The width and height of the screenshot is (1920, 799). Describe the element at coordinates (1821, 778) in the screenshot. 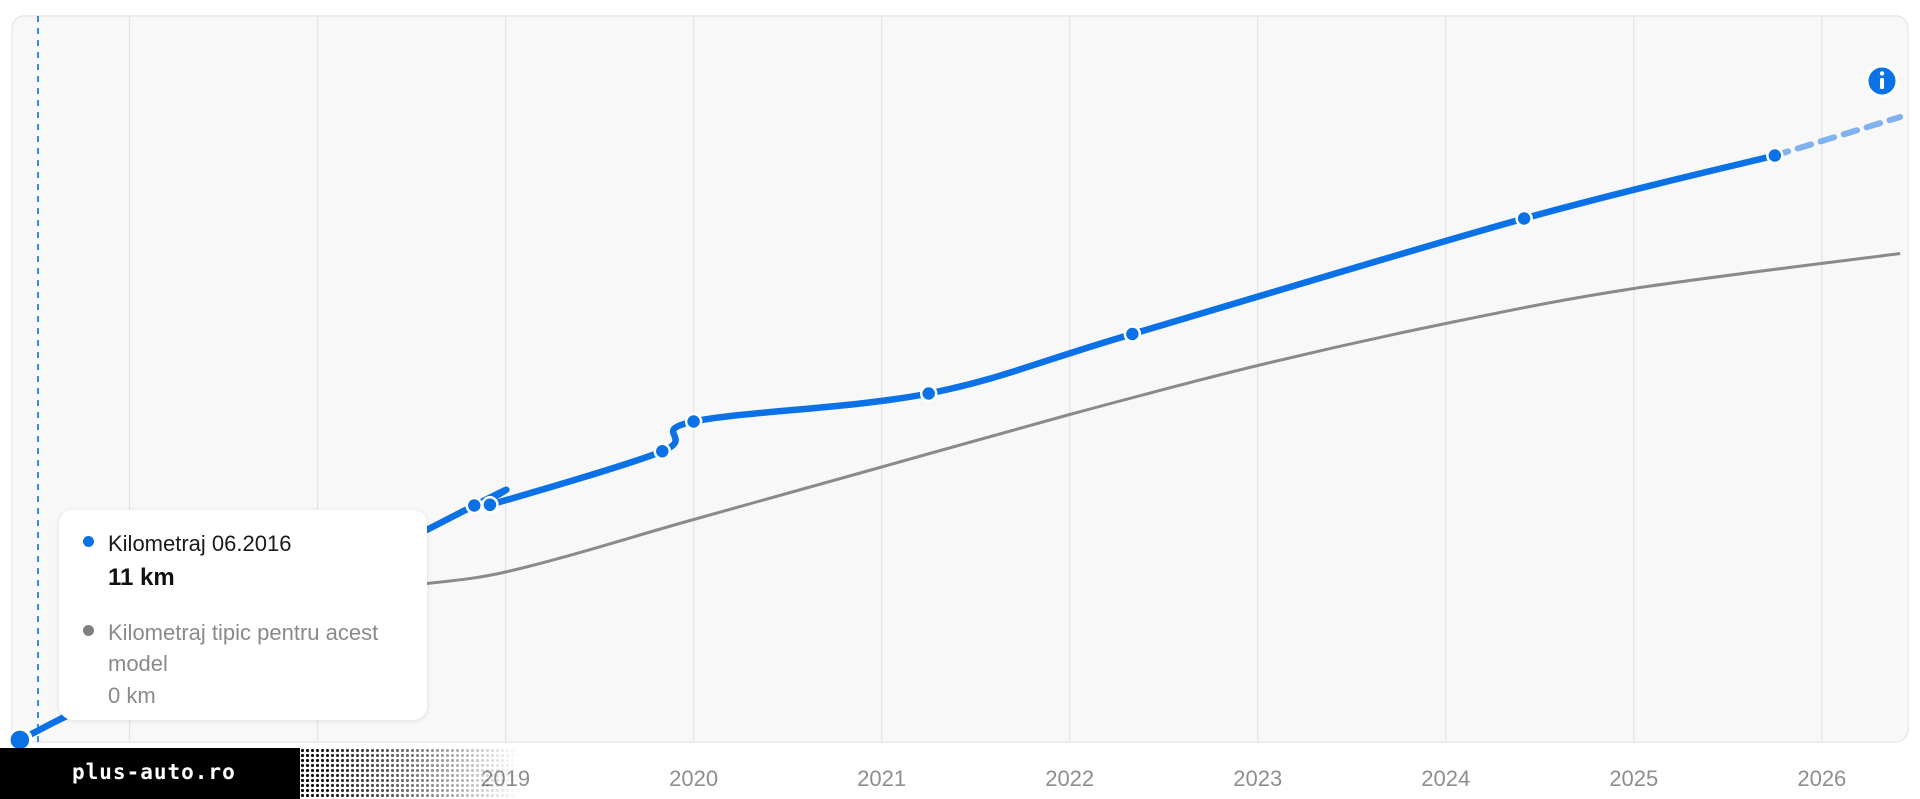

I see `x-tick-2026: 2026` at that location.